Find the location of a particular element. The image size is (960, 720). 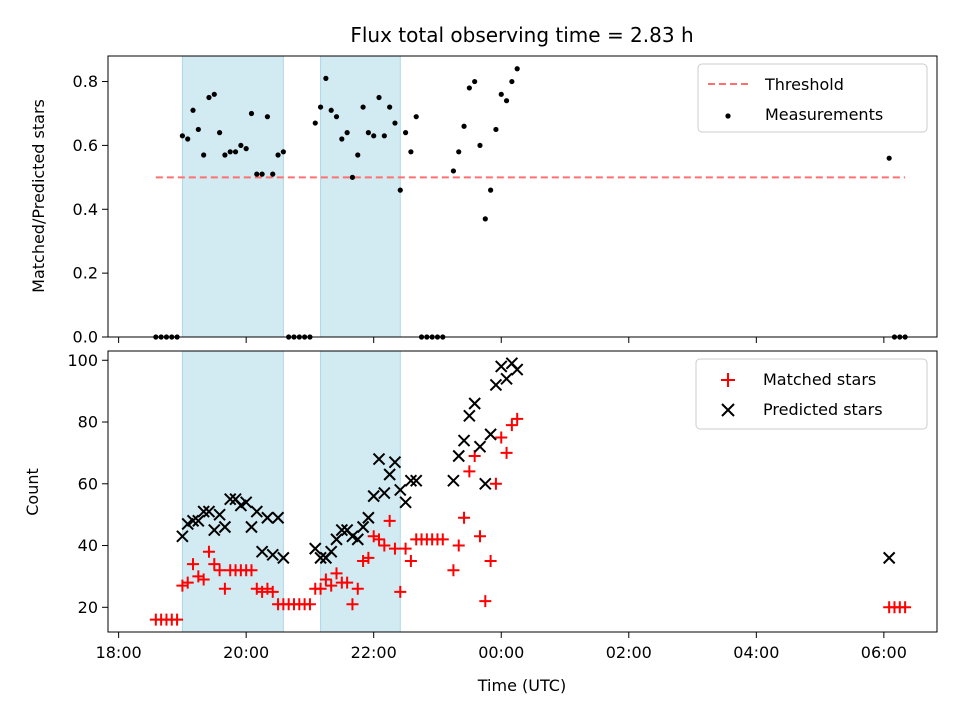

x-tick-label: 20:00 is located at coordinates (246, 652).